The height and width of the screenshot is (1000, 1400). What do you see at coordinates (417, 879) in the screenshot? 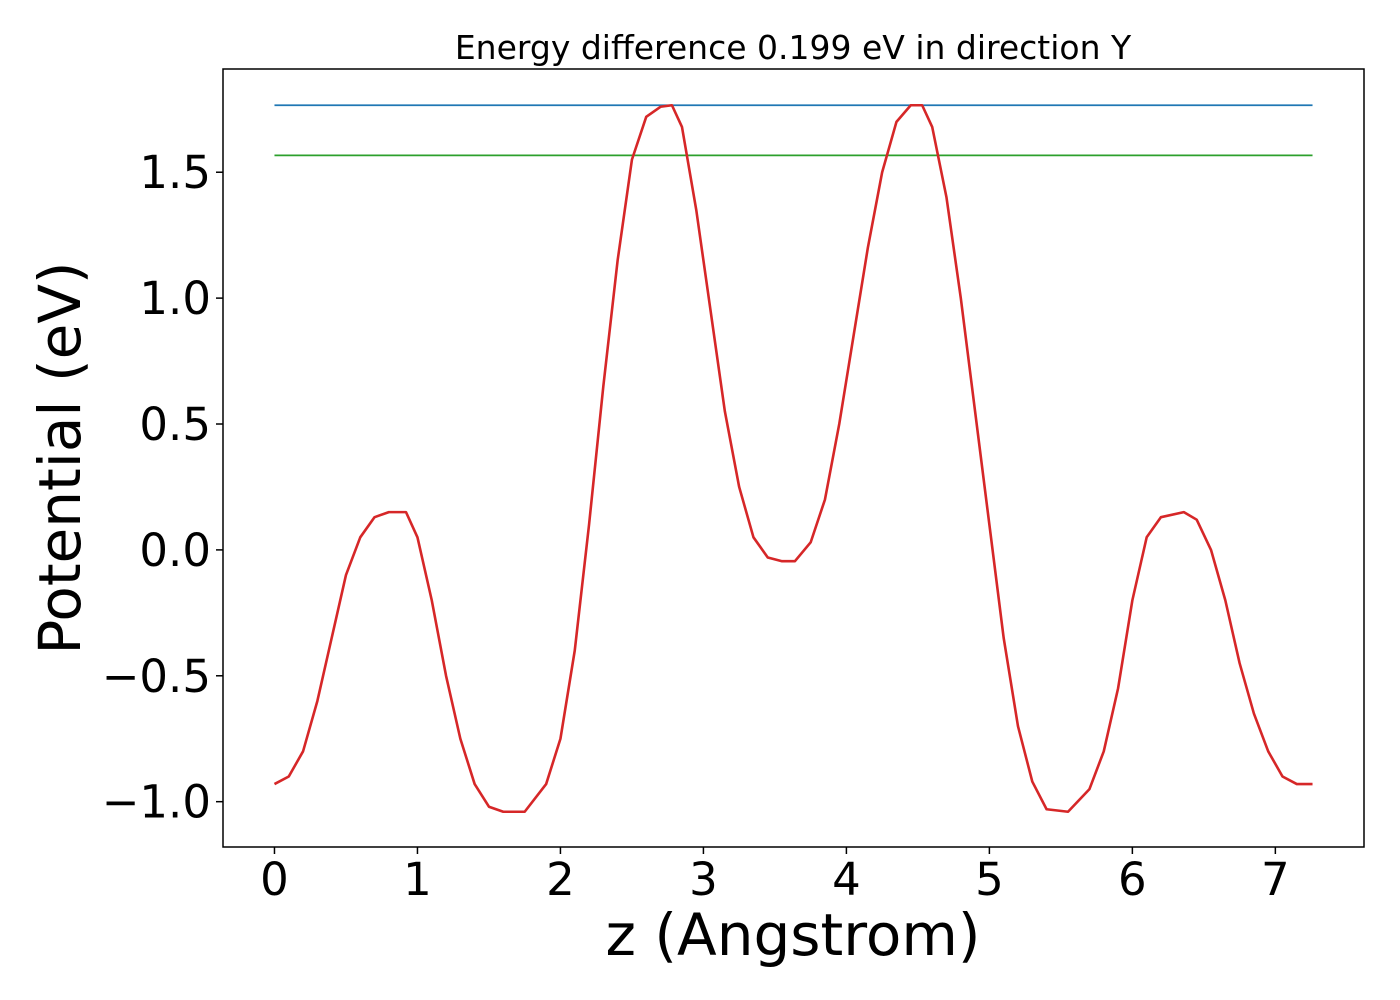
I see `x-tick-label: 1` at bounding box center [417, 879].